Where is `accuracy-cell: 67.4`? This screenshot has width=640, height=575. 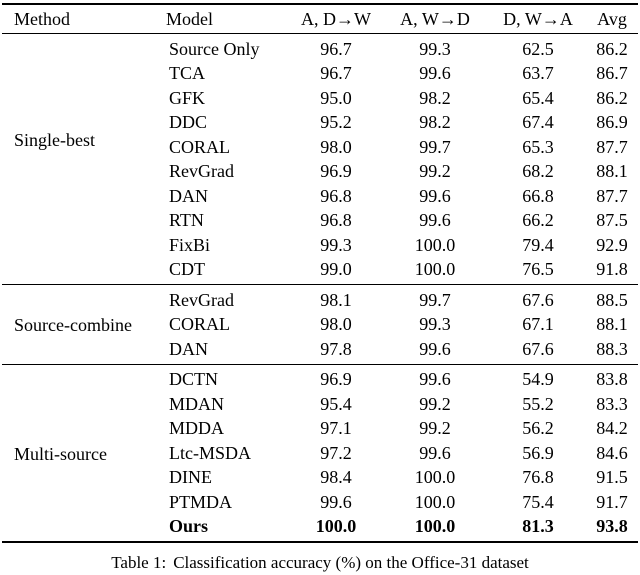 accuracy-cell: 67.4 is located at coordinates (538, 122).